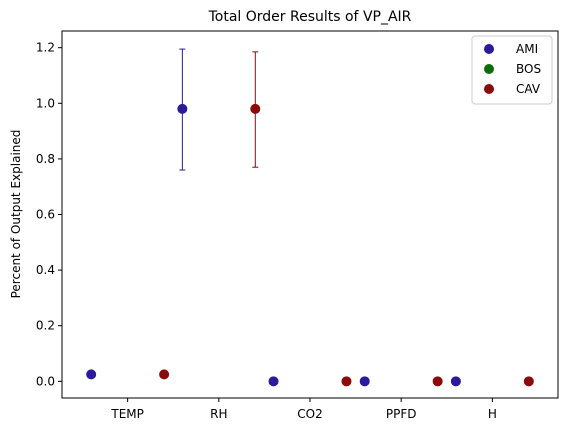  I want to click on y-axis-label: Percent of Output Explained, so click(16, 214).